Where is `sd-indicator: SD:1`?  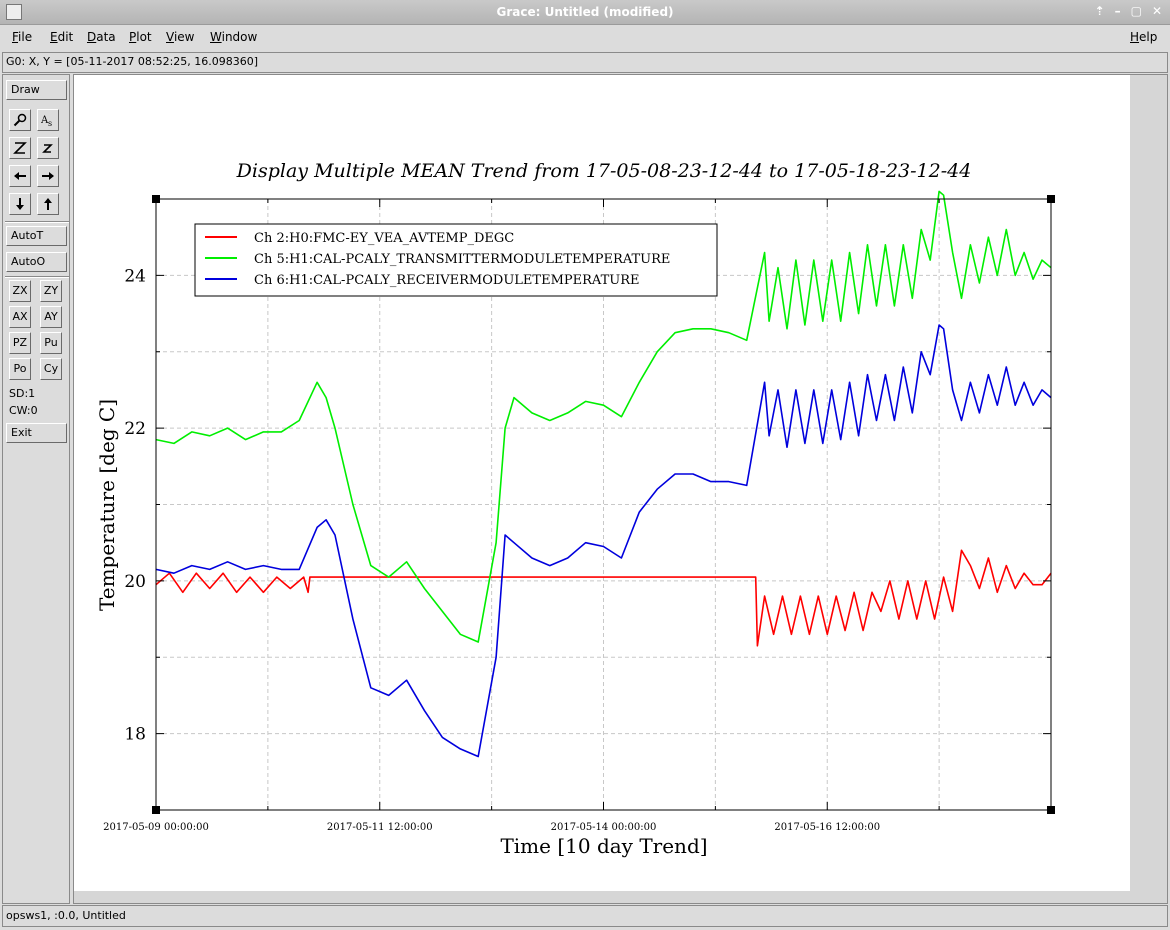
sd-indicator: SD:1 is located at coordinates (22, 393).